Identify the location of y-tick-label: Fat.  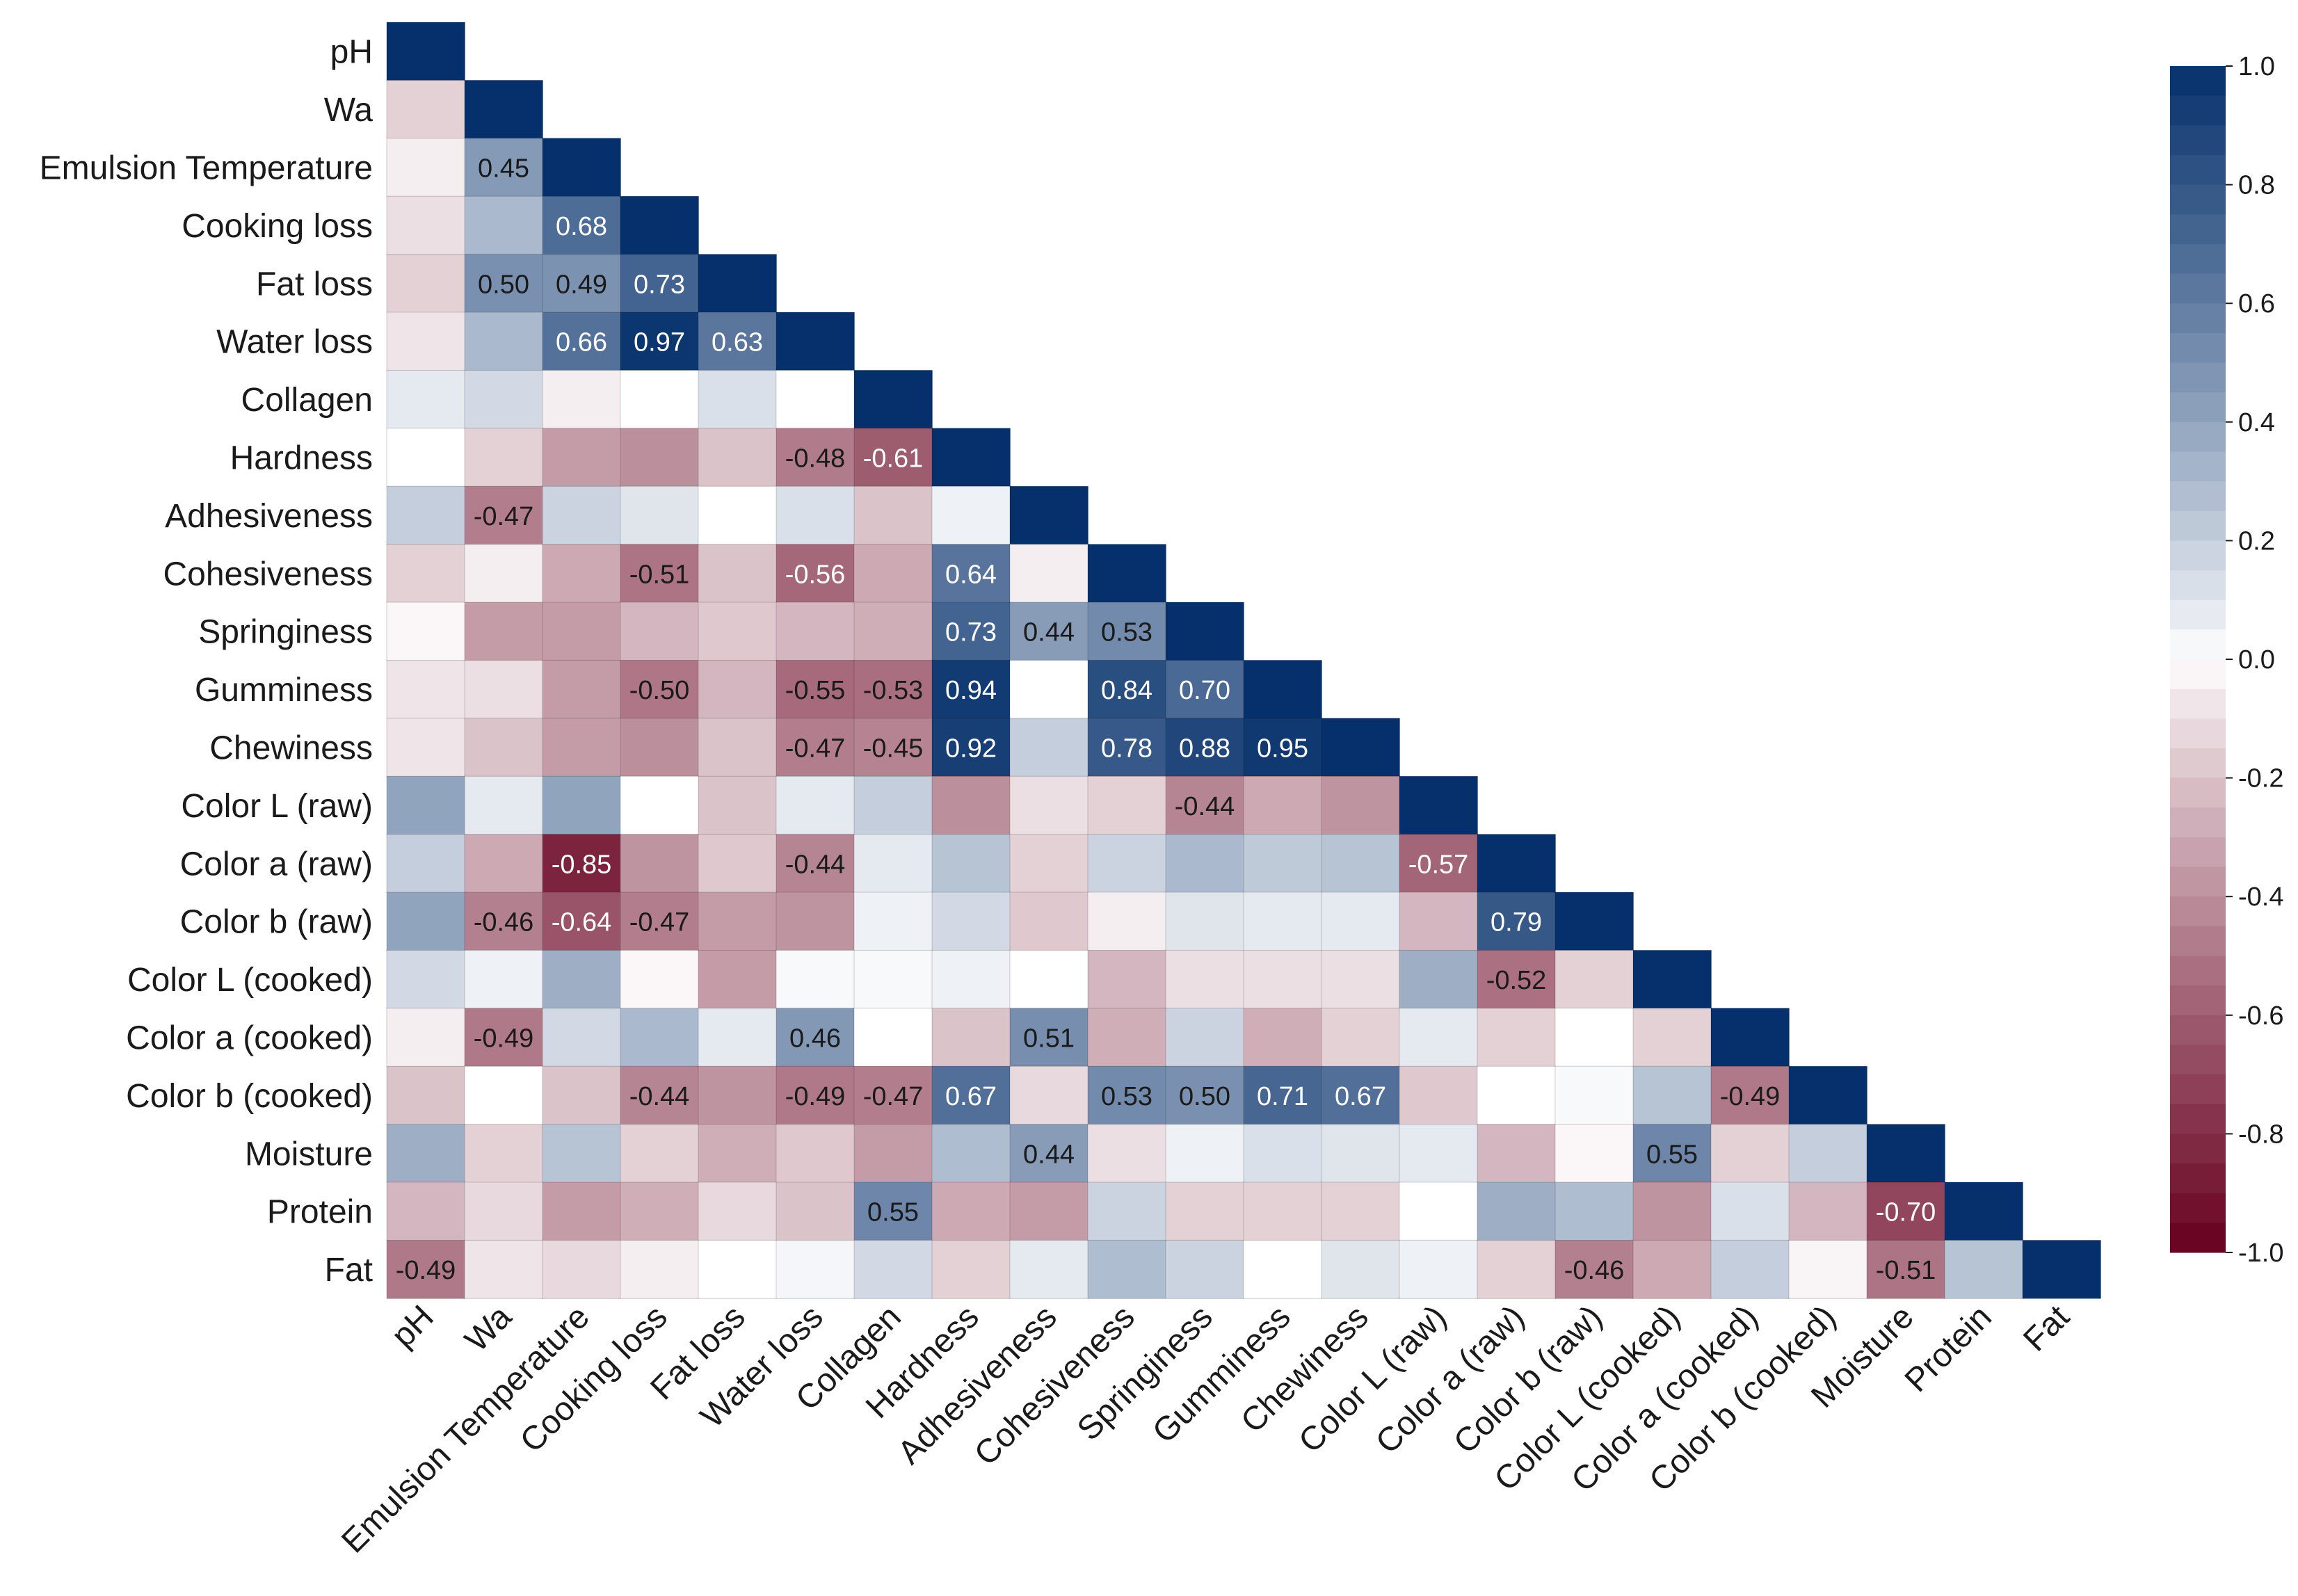
(349, 1270).